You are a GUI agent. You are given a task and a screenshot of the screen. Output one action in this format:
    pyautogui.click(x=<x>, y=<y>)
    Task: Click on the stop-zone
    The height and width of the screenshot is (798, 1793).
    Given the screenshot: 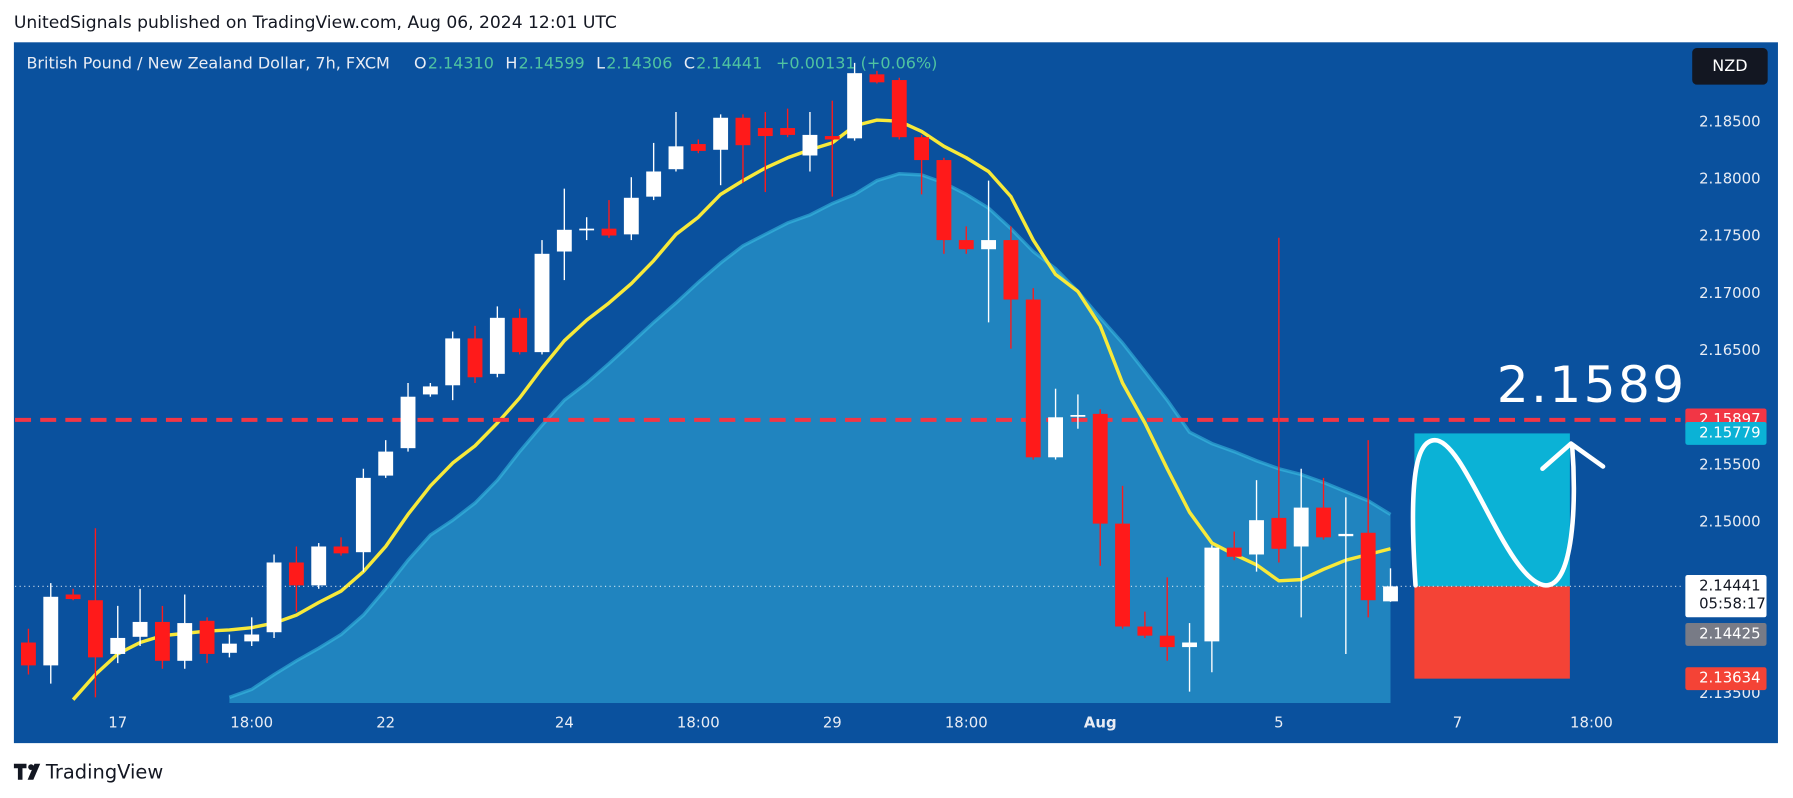 What is the action you would take?
    pyautogui.click(x=1492, y=632)
    